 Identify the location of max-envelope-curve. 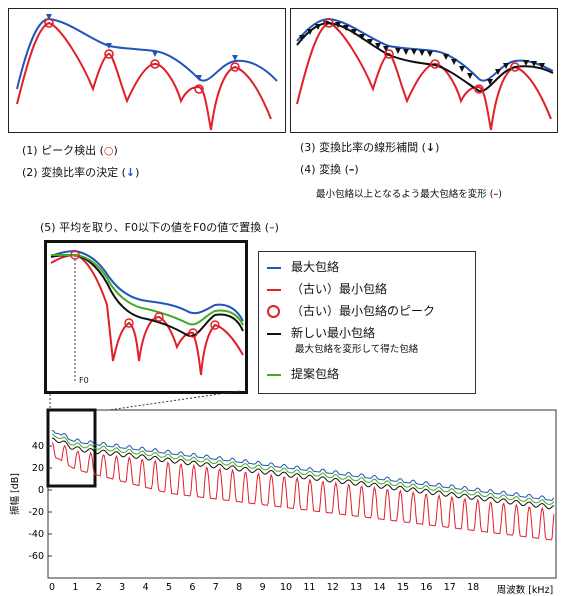
(303, 465).